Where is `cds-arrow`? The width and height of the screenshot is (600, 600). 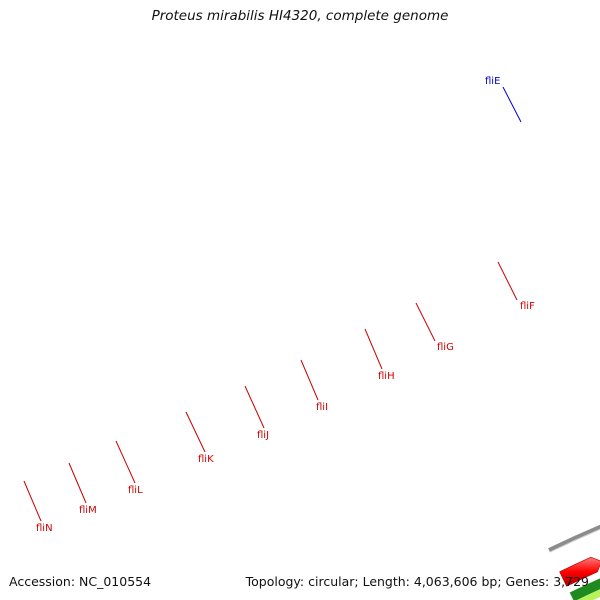 cds-arrow is located at coordinates (579, 571).